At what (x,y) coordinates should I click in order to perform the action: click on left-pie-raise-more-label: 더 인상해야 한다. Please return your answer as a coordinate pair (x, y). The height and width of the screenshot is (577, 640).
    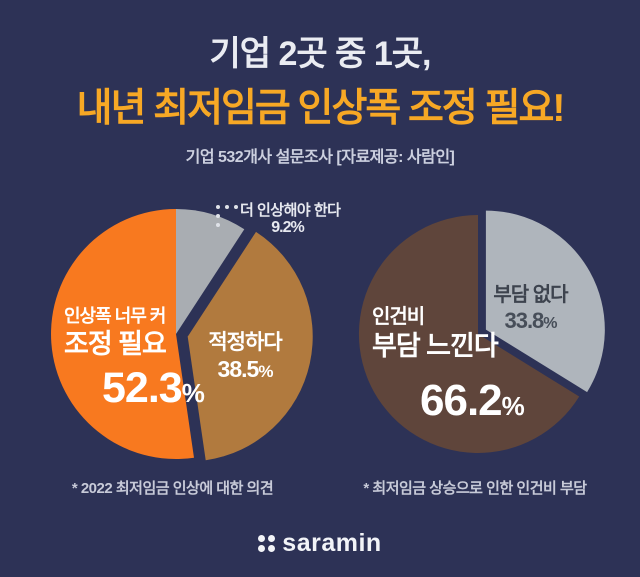
    Looking at the image, I should click on (290, 210).